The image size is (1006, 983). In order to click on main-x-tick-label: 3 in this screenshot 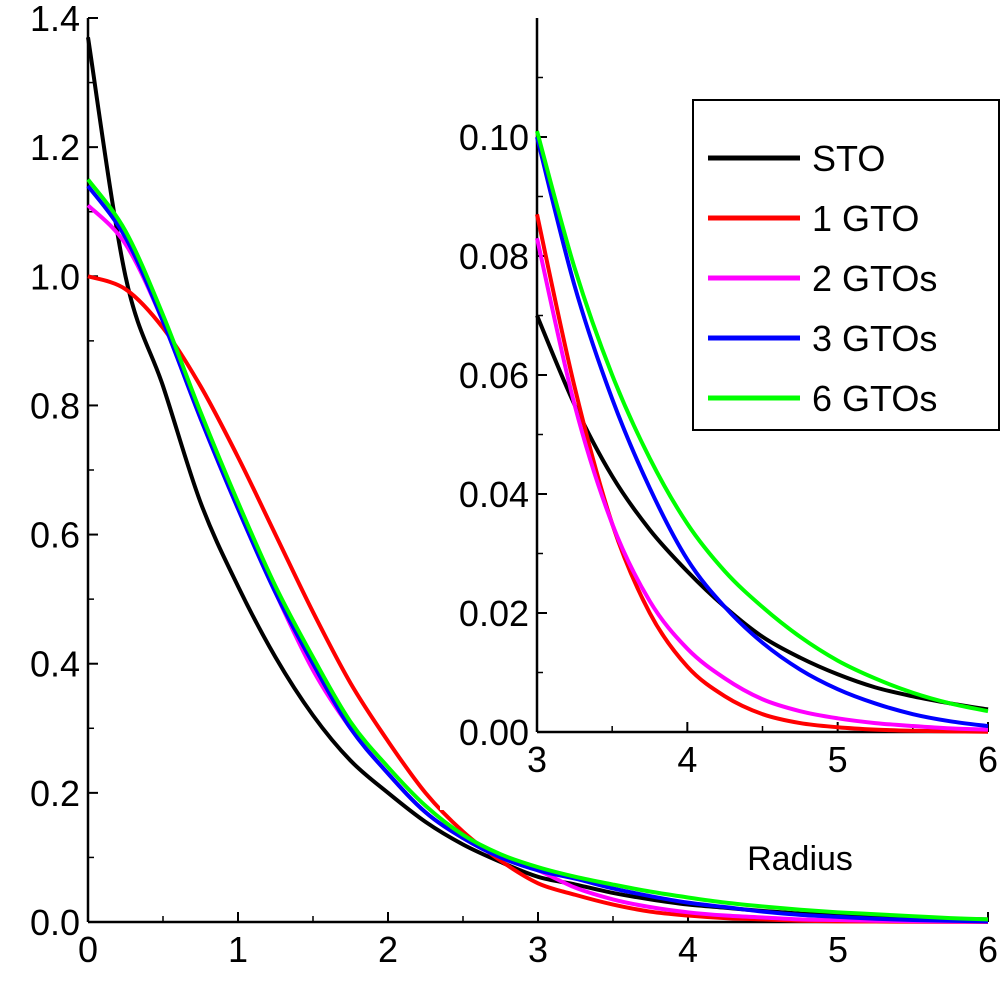, I will do `click(538, 949)`.